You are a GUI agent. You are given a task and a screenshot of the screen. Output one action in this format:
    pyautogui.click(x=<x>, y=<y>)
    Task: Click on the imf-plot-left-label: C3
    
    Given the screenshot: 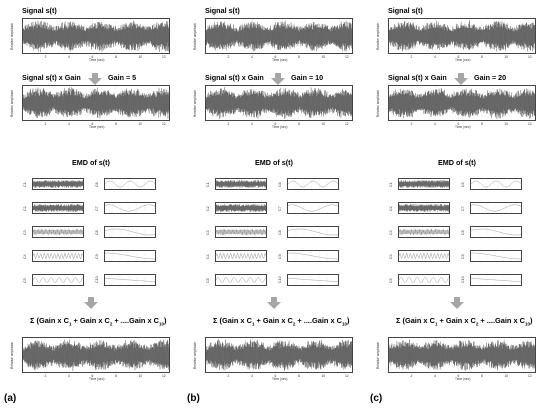 What is the action you would take?
    pyautogui.click(x=25, y=232)
    